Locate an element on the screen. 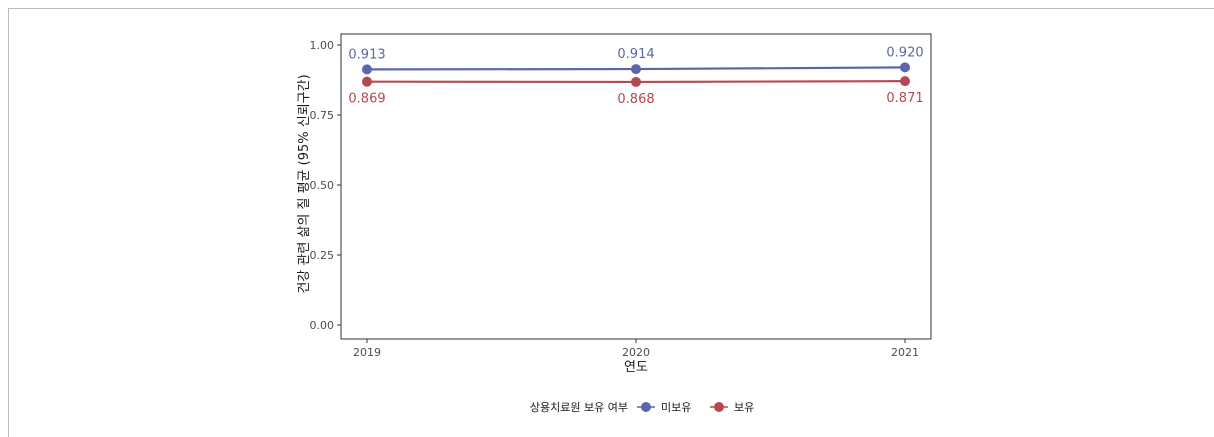 The image size is (1214, 437). x-tick-label: 2019 is located at coordinates (367, 352).